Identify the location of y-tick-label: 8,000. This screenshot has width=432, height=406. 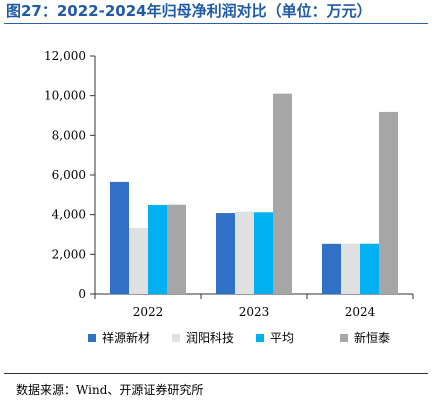
(69, 135).